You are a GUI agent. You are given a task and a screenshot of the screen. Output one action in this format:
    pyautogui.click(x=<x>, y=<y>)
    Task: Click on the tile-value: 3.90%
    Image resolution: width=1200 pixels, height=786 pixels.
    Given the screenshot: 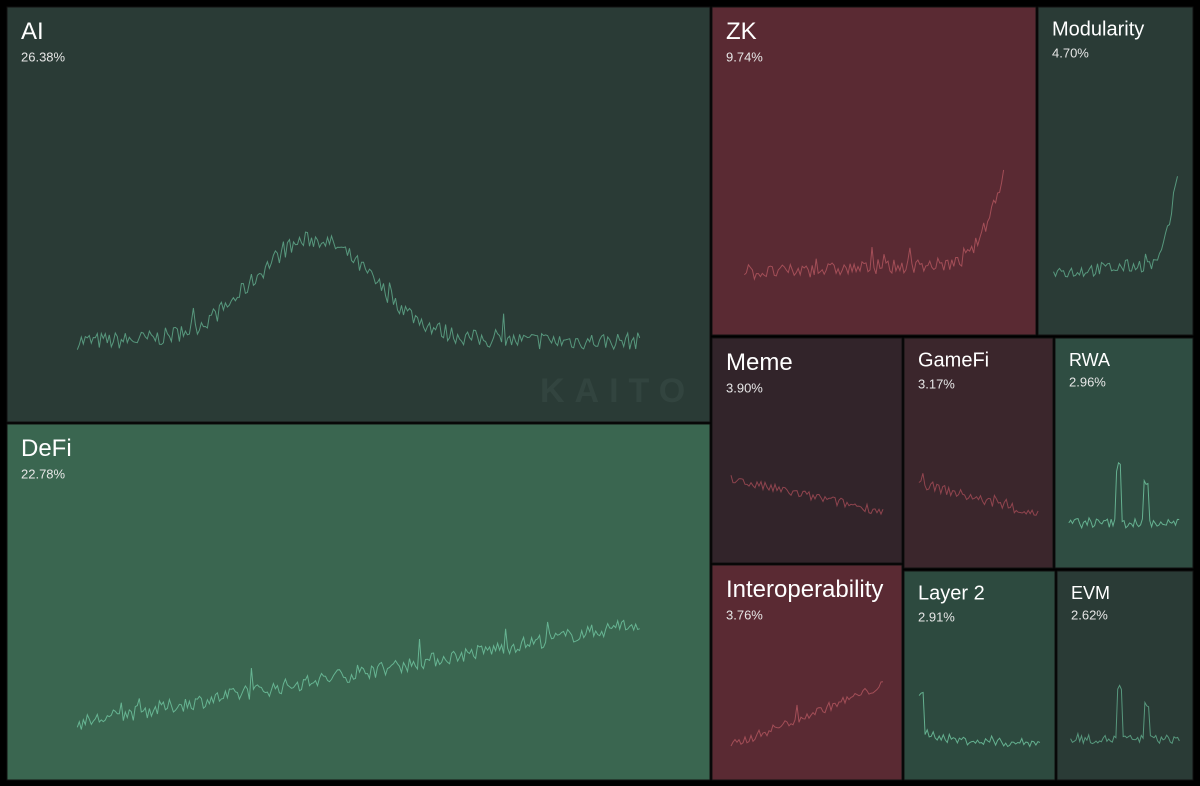 What is the action you would take?
    pyautogui.click(x=744, y=388)
    